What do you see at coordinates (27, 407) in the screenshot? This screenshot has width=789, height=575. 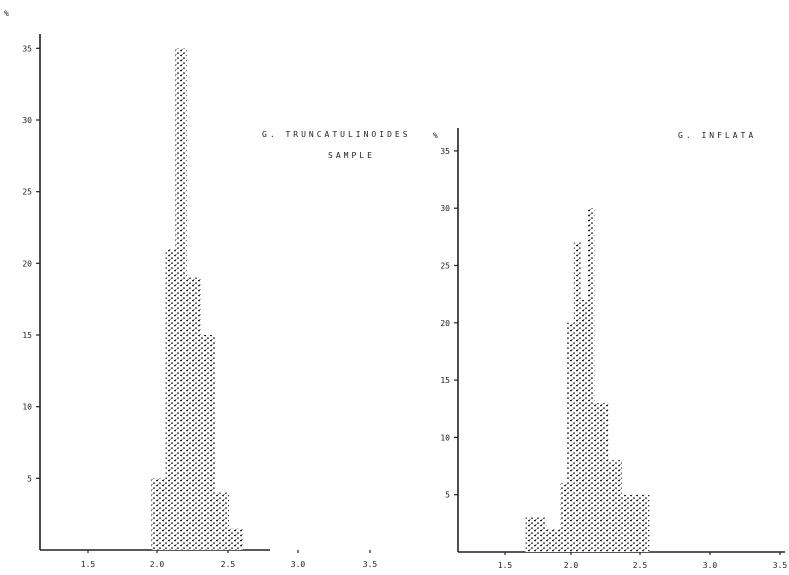 I see `left-y-tick-label-10: 10` at bounding box center [27, 407].